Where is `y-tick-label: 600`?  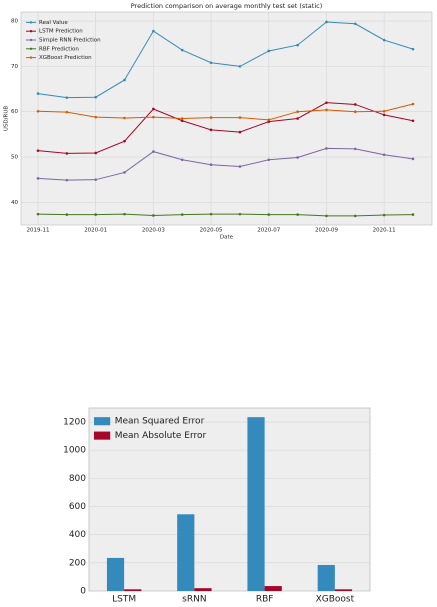
y-tick-label: 600 is located at coordinates (77, 507).